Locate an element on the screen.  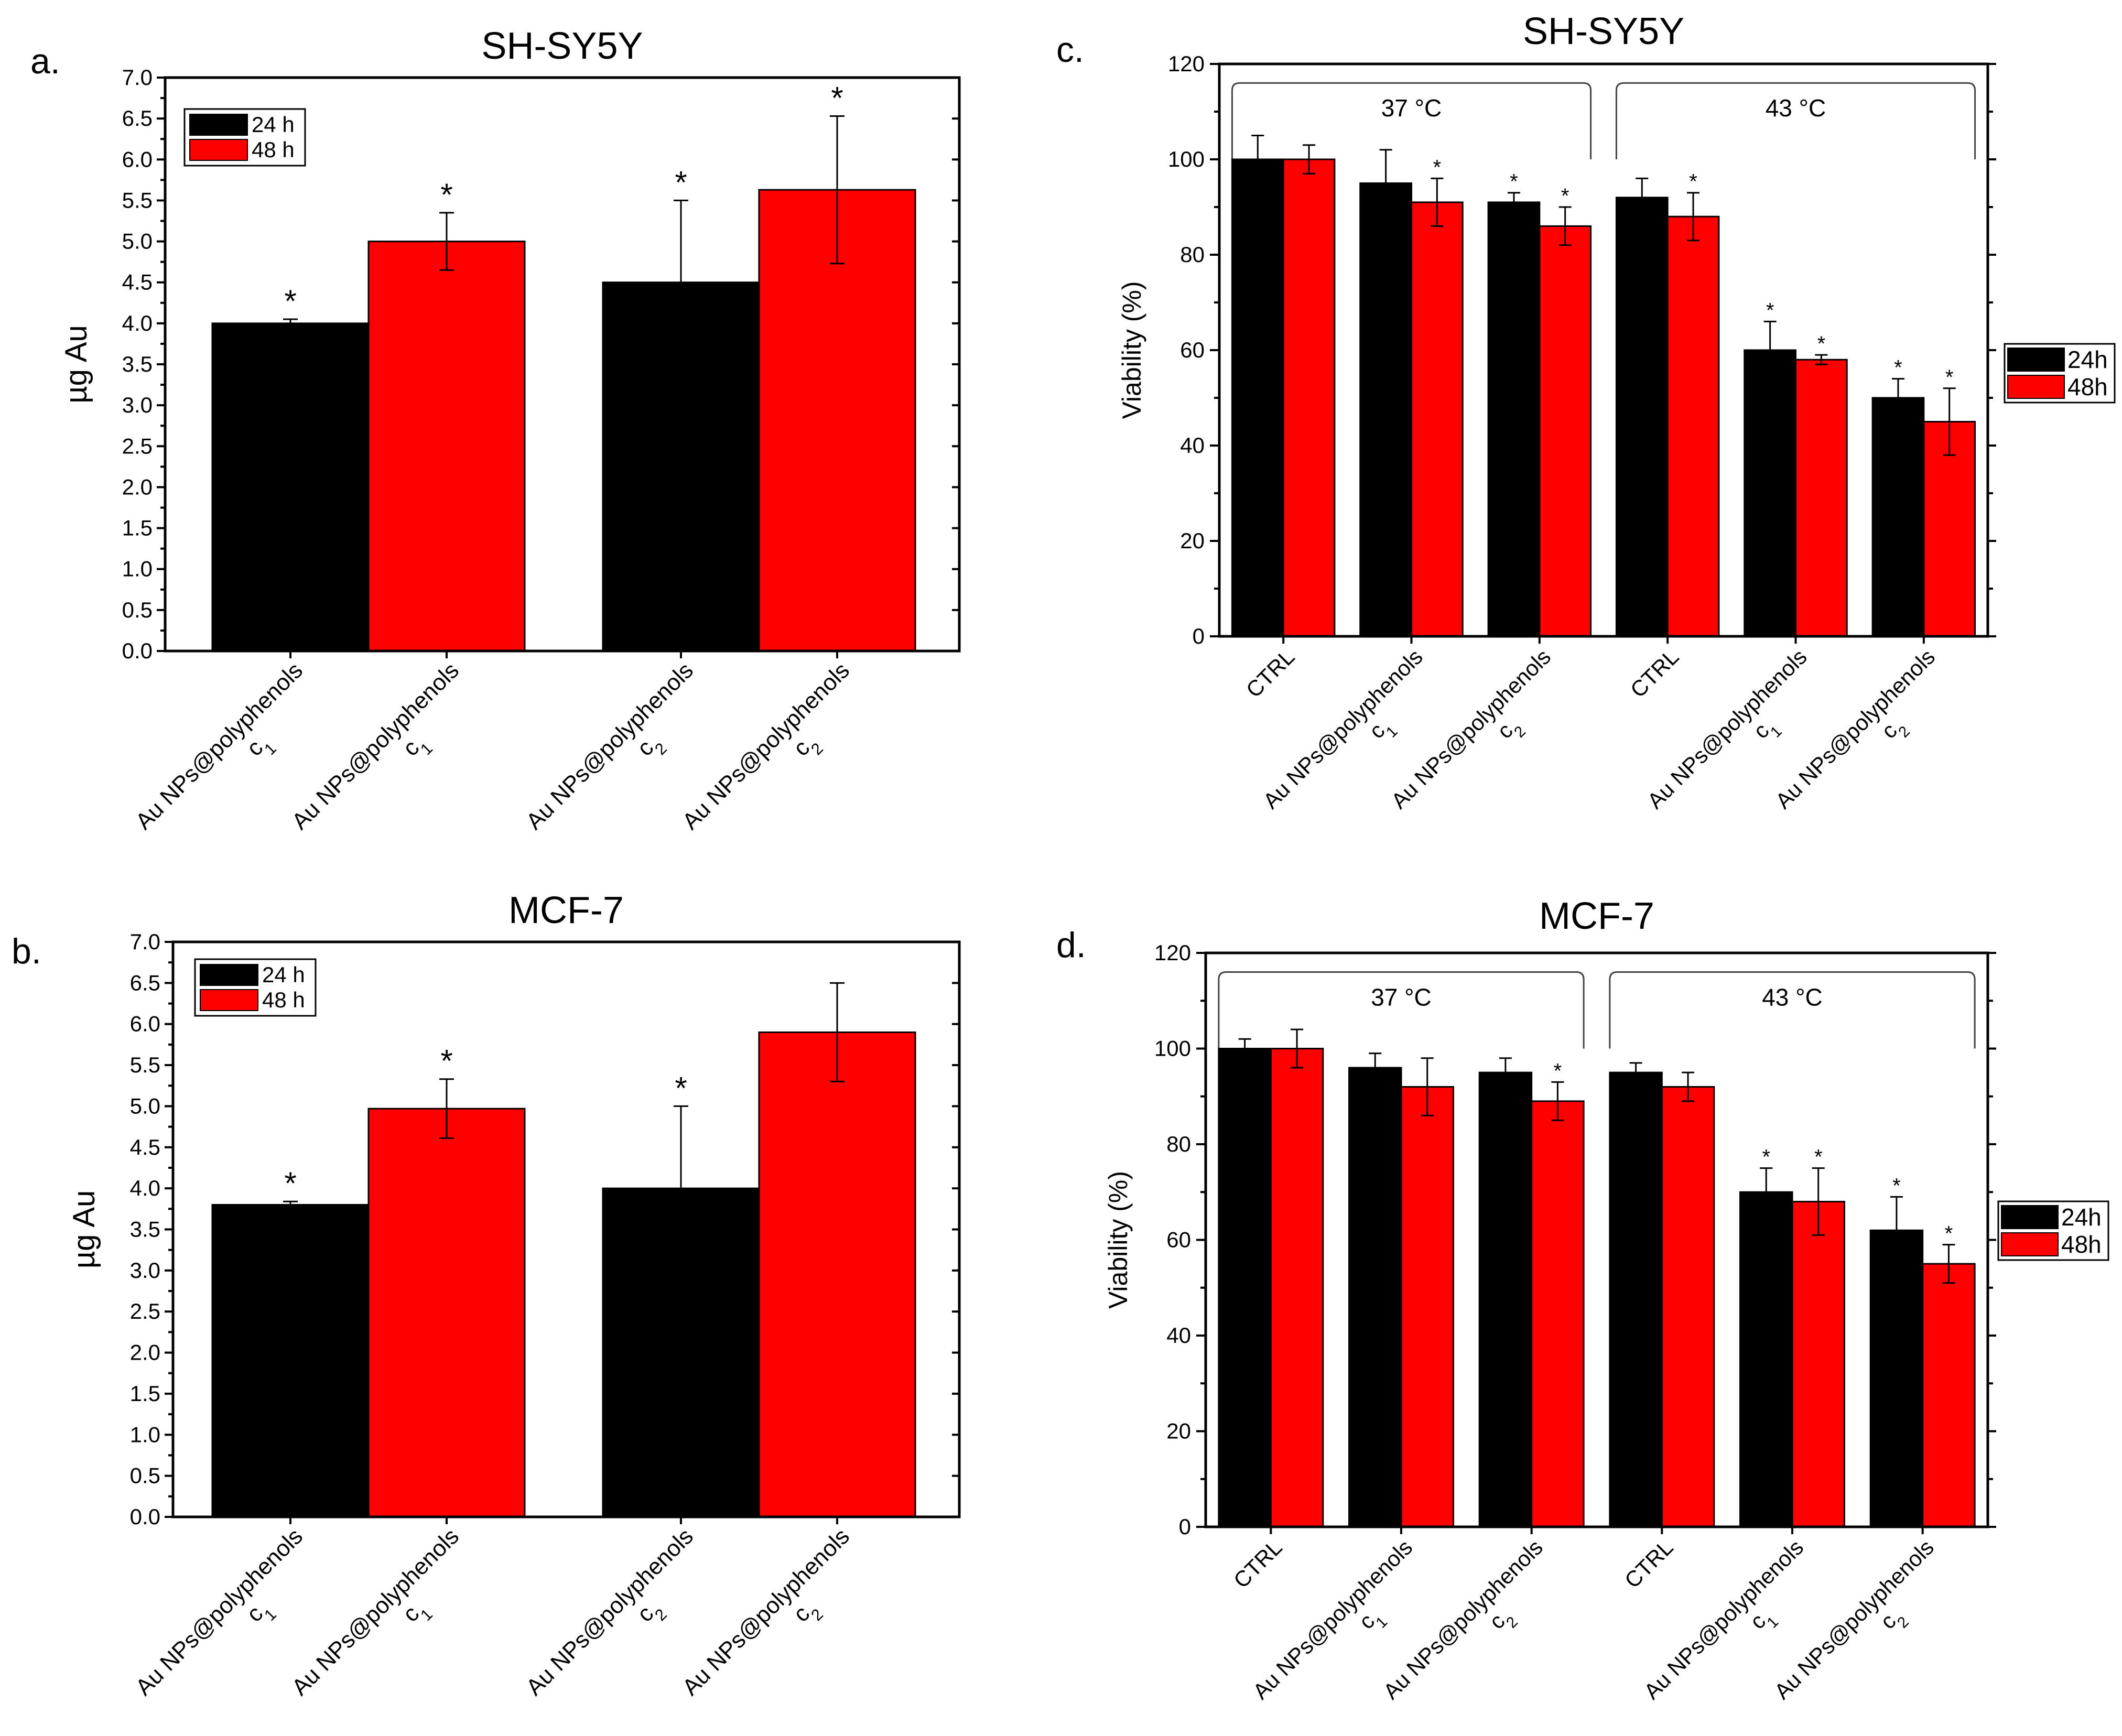
y-tick-label: 40 is located at coordinates (1192, 445).